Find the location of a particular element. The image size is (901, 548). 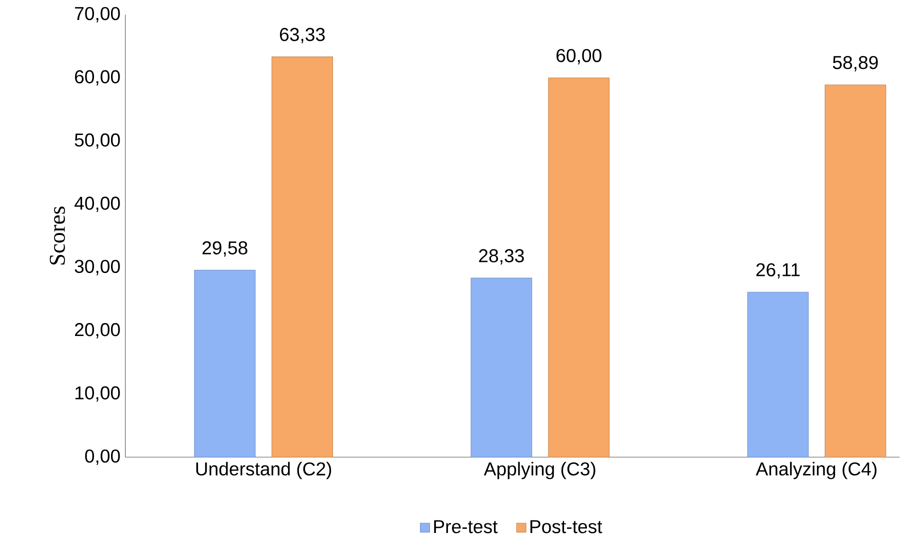

data-label: 26,11 is located at coordinates (778, 271).